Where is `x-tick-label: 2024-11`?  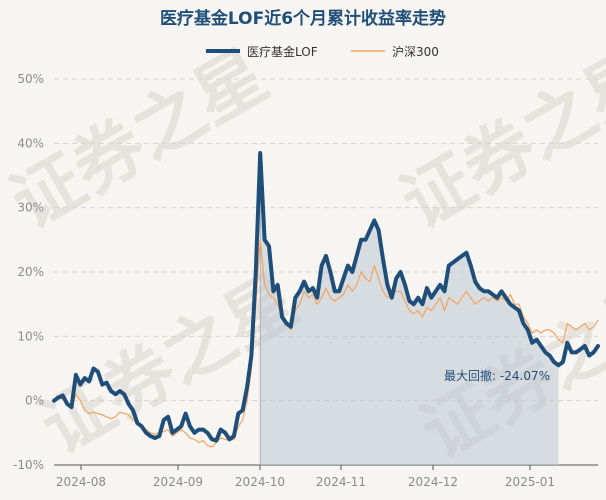 x-tick-label: 2024-11 is located at coordinates (341, 482).